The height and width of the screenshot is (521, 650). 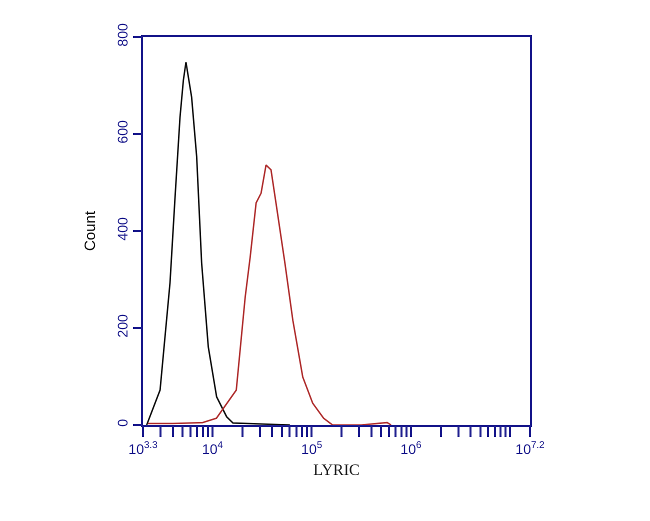 I want to click on y-axis-title: Count, so click(x=91, y=231).